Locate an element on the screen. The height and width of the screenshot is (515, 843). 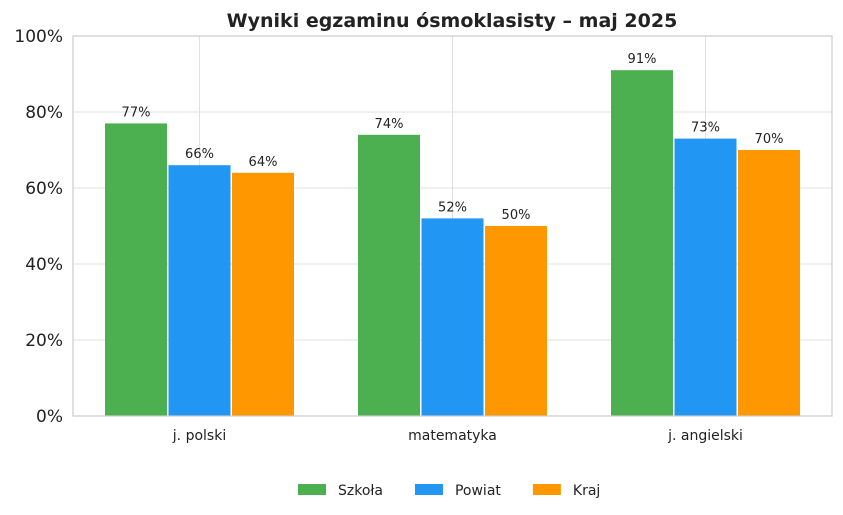
data-label: 64% is located at coordinates (263, 162).